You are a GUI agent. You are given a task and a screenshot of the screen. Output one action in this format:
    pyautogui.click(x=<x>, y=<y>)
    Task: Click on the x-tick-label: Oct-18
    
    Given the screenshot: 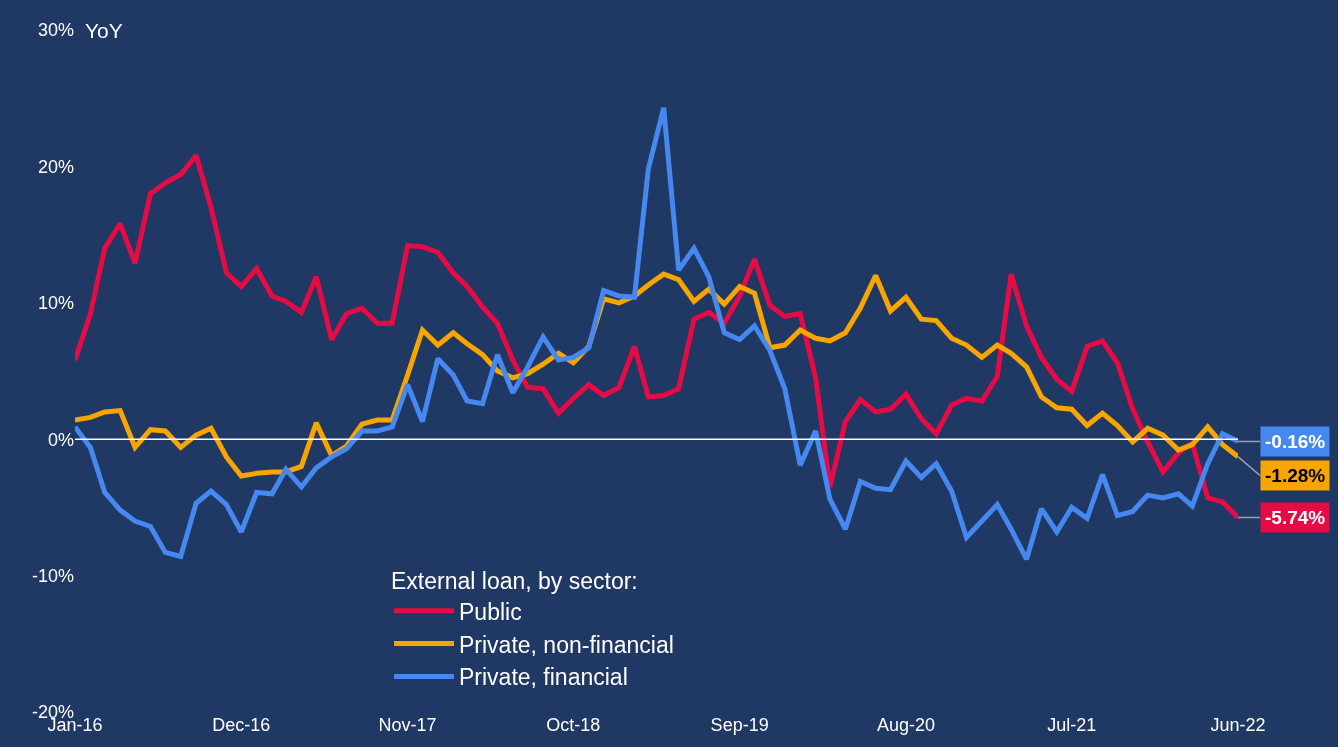 What is the action you would take?
    pyautogui.click(x=573, y=725)
    